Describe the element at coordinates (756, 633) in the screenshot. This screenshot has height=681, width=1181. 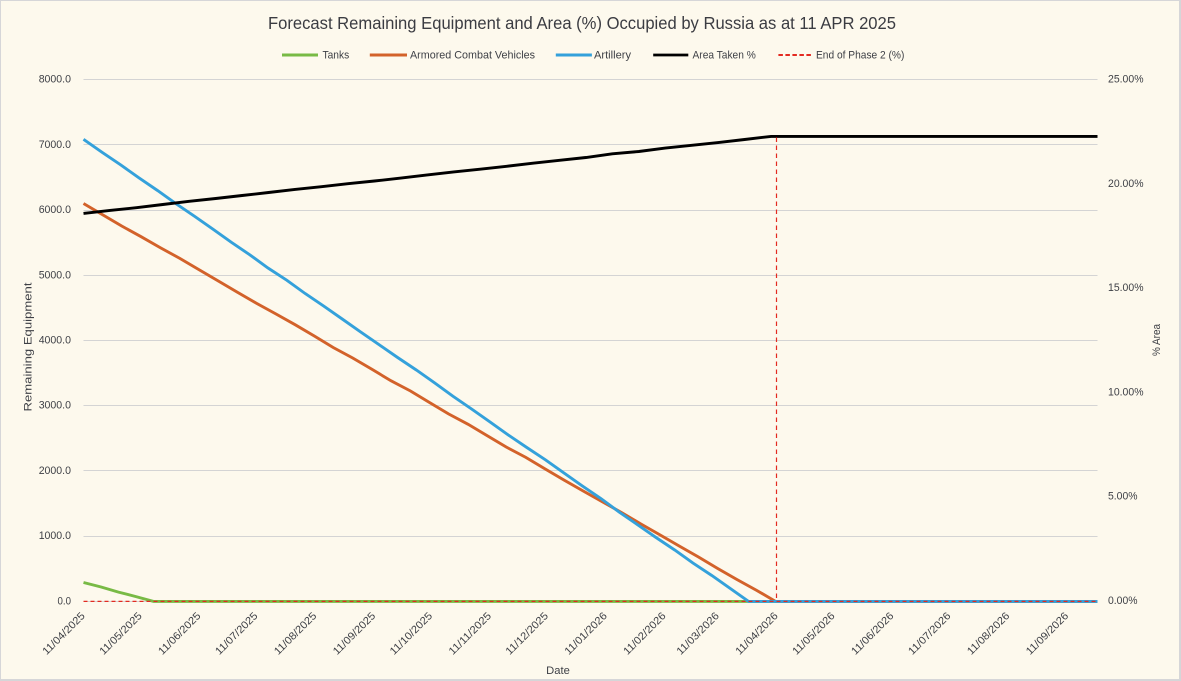
I see `svg-text: 11/04/2026` at that location.